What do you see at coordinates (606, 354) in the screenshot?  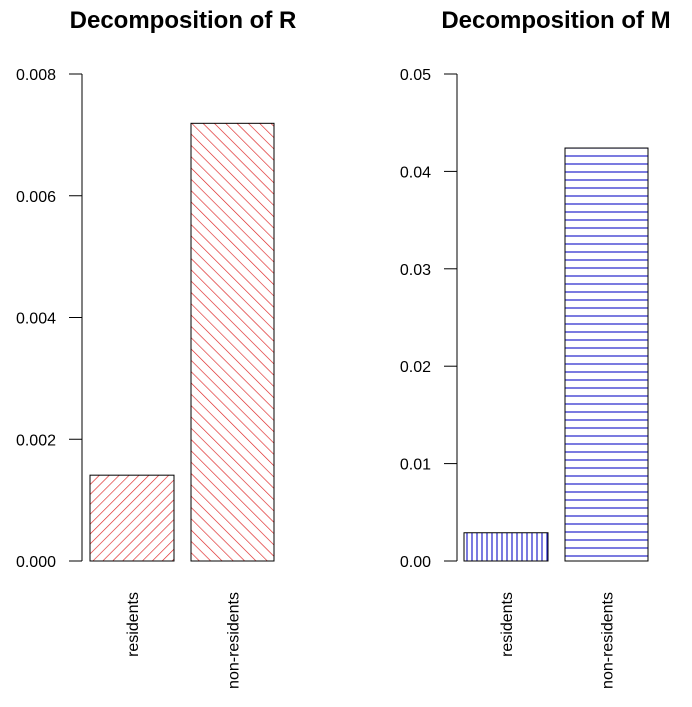 I see `bar-m-non-residents` at bounding box center [606, 354].